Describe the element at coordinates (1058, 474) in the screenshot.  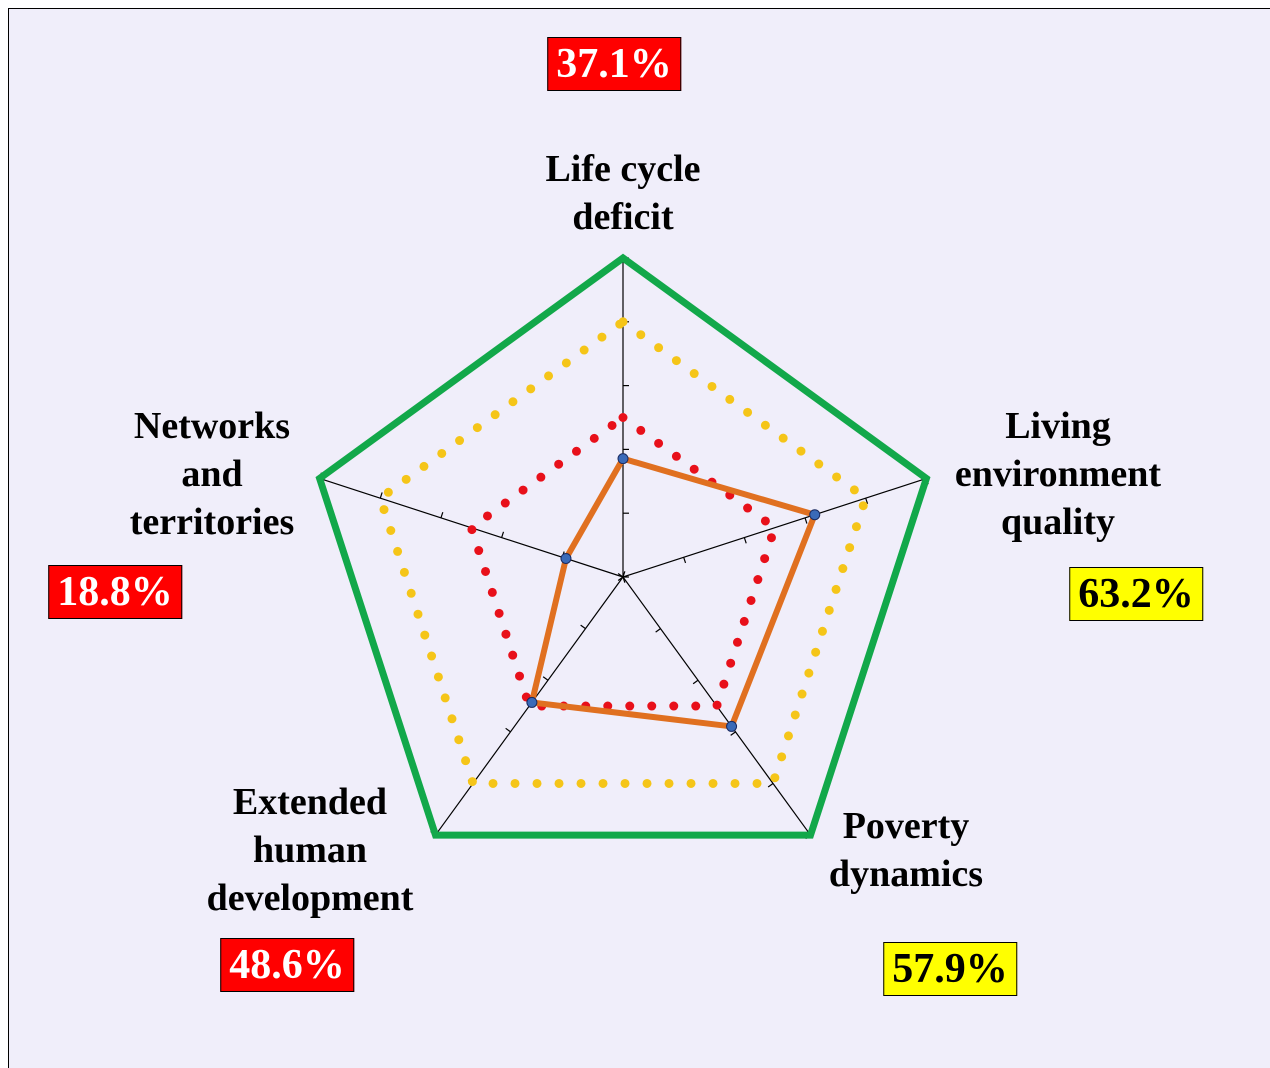
I see `category-label: Living environment quality` at that location.